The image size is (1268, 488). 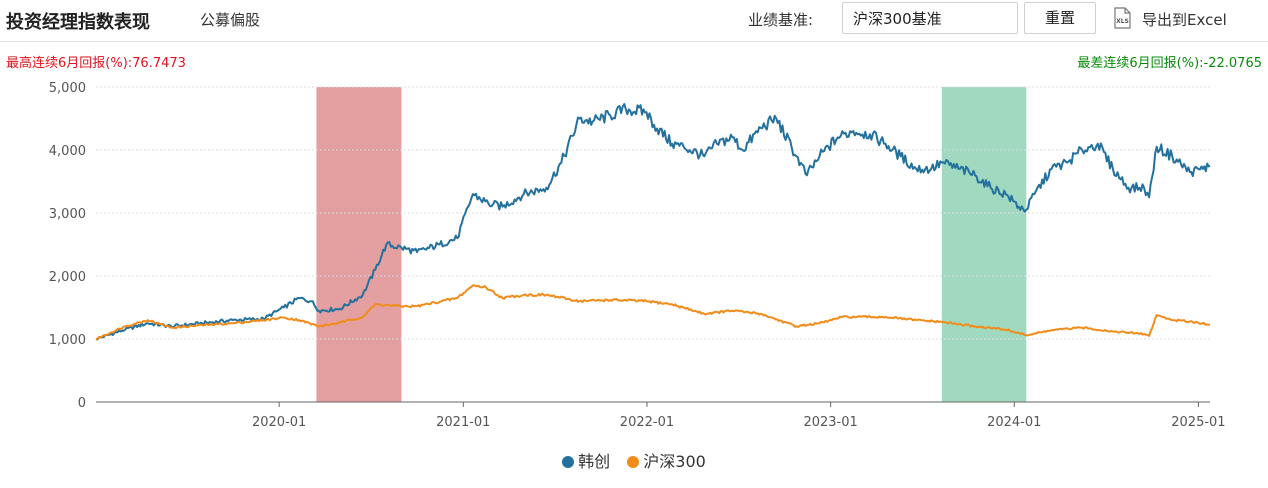 I want to click on y-tick-label: 1,000, so click(x=67, y=340).